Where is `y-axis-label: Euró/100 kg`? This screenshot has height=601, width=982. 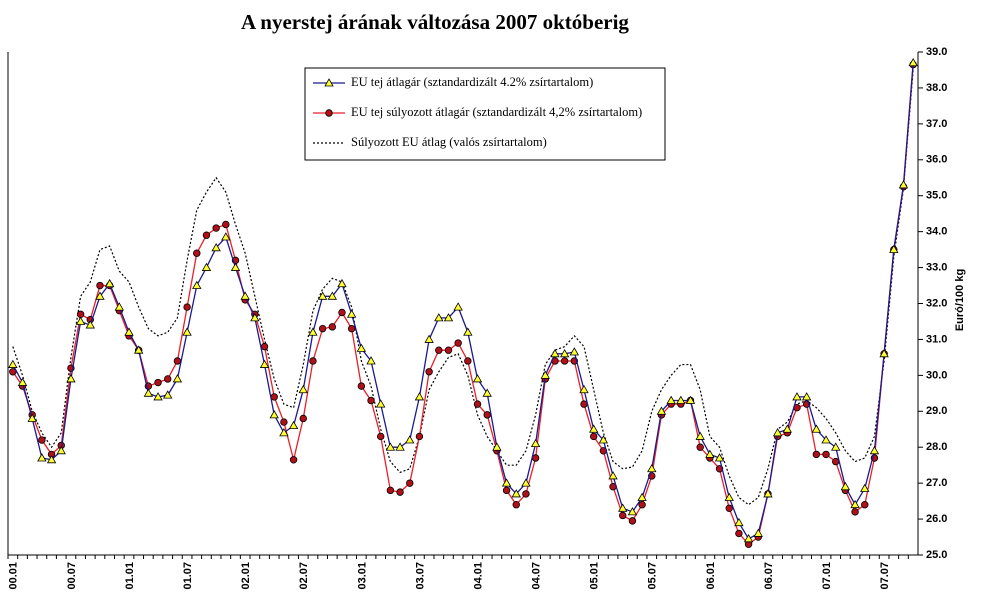
y-axis-label: Euró/100 kg is located at coordinates (960, 300).